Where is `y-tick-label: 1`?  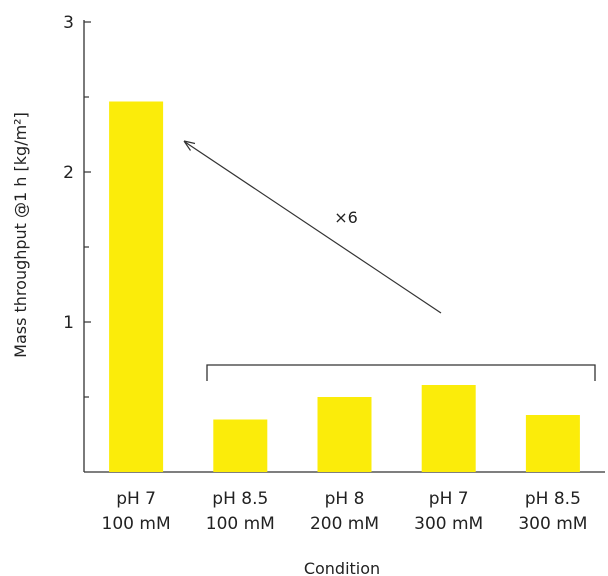
y-tick-label: 1 is located at coordinates (68, 323).